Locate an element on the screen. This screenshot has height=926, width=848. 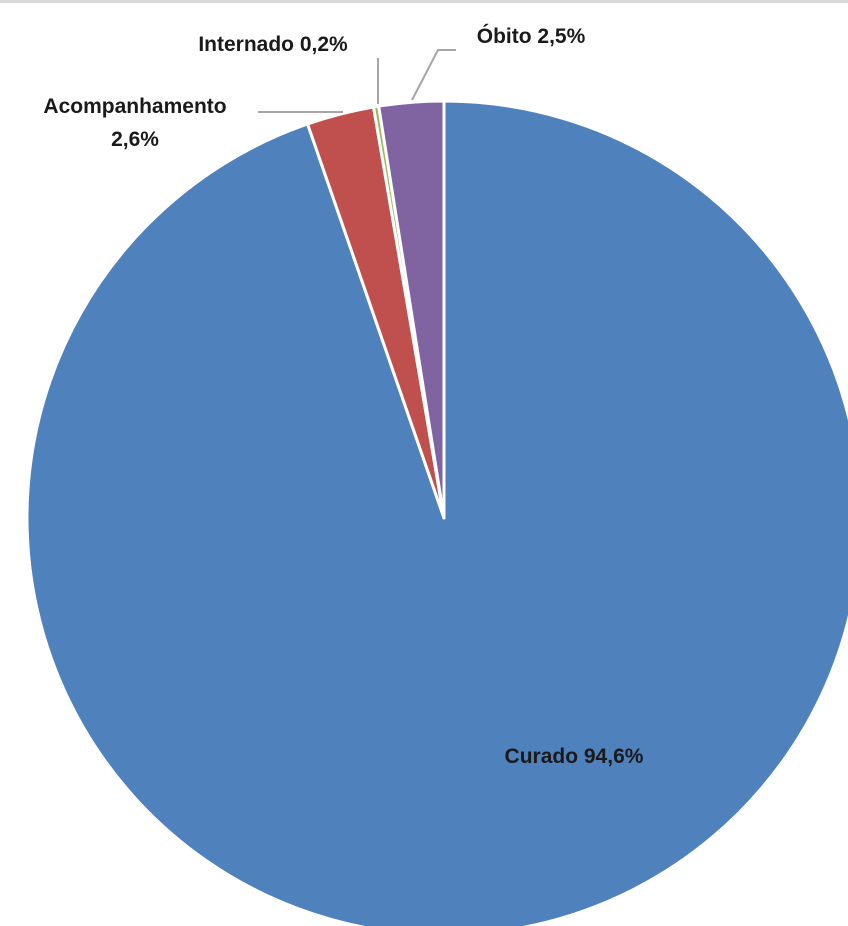
data-label-line: Curado 94,6% is located at coordinates (574, 756).